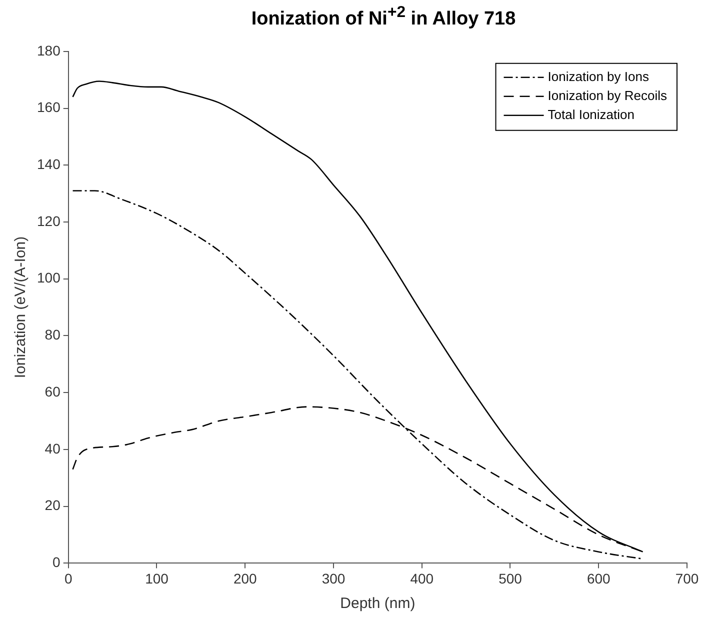 This screenshot has height=625, width=707. Describe the element at coordinates (510, 578) in the screenshot. I see `x-tick-label: 500` at that location.